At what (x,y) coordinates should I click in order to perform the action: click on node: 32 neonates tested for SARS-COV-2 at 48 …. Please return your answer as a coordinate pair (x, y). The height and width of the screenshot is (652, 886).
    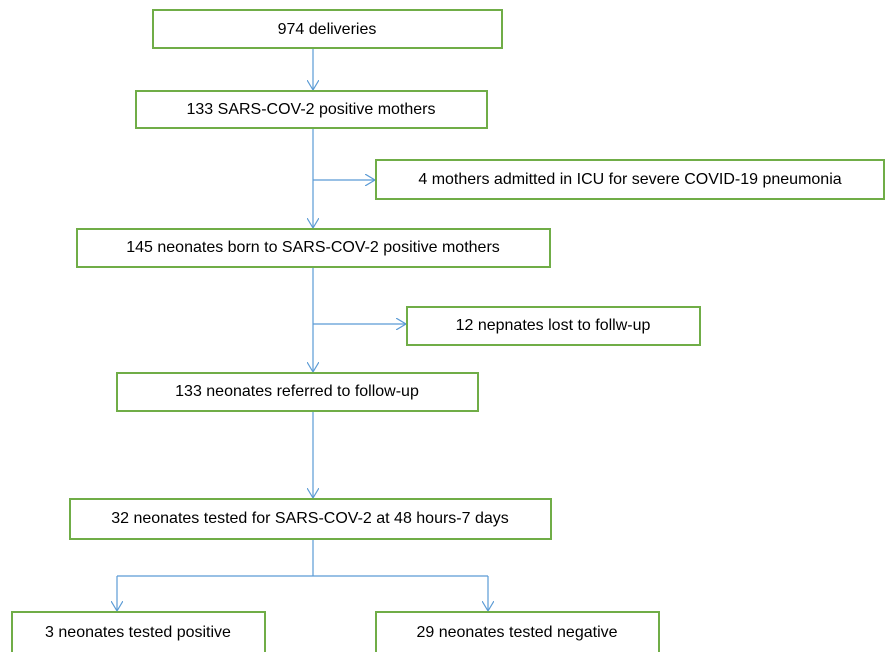
    Looking at the image, I should click on (310, 519).